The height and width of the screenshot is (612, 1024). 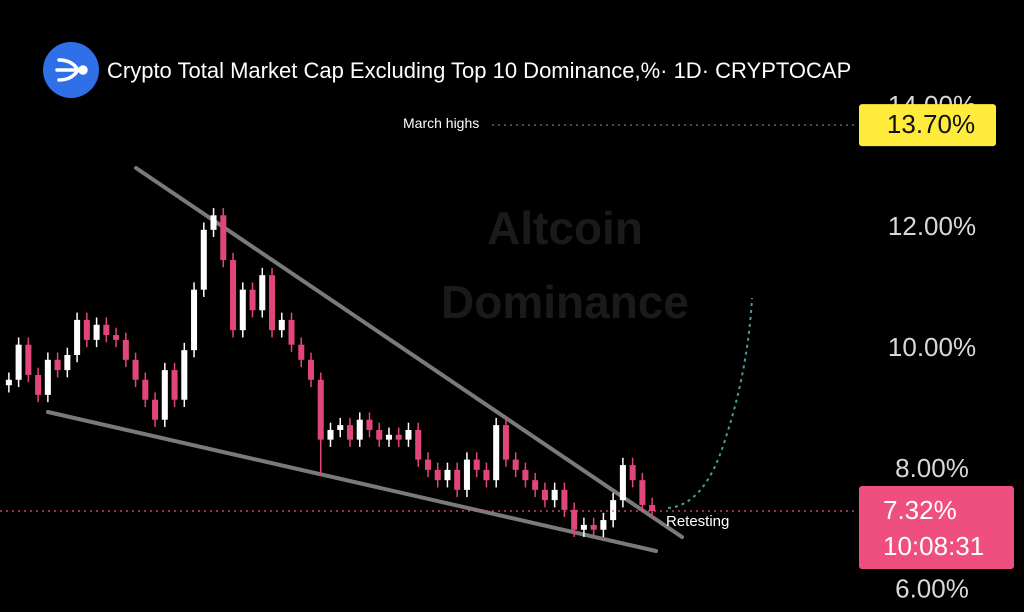 I want to click on projection-curve, so click(x=710, y=403).